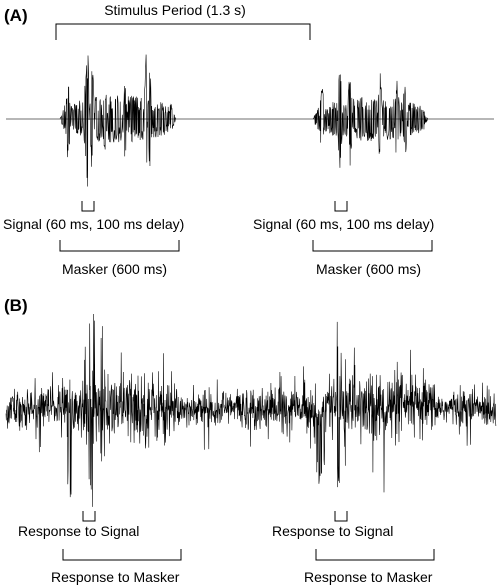  I want to click on masker-label-1: Masker (600 ms), so click(114, 269).